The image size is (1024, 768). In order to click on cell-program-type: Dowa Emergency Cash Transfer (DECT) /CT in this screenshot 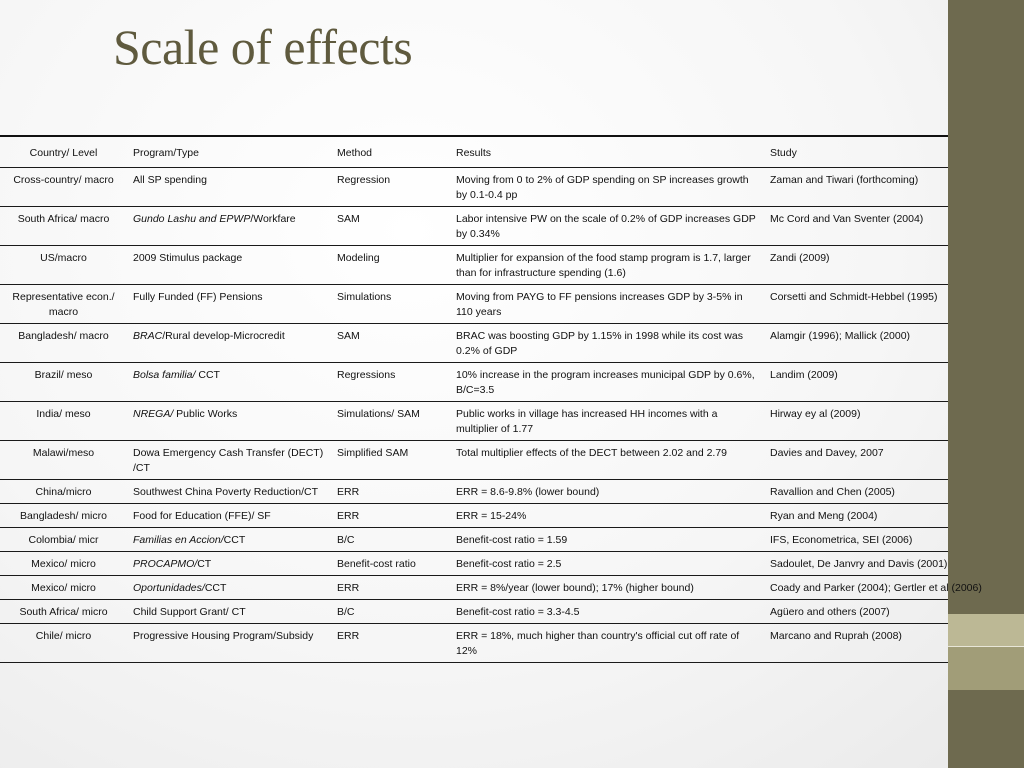, I will do `click(229, 460)`.